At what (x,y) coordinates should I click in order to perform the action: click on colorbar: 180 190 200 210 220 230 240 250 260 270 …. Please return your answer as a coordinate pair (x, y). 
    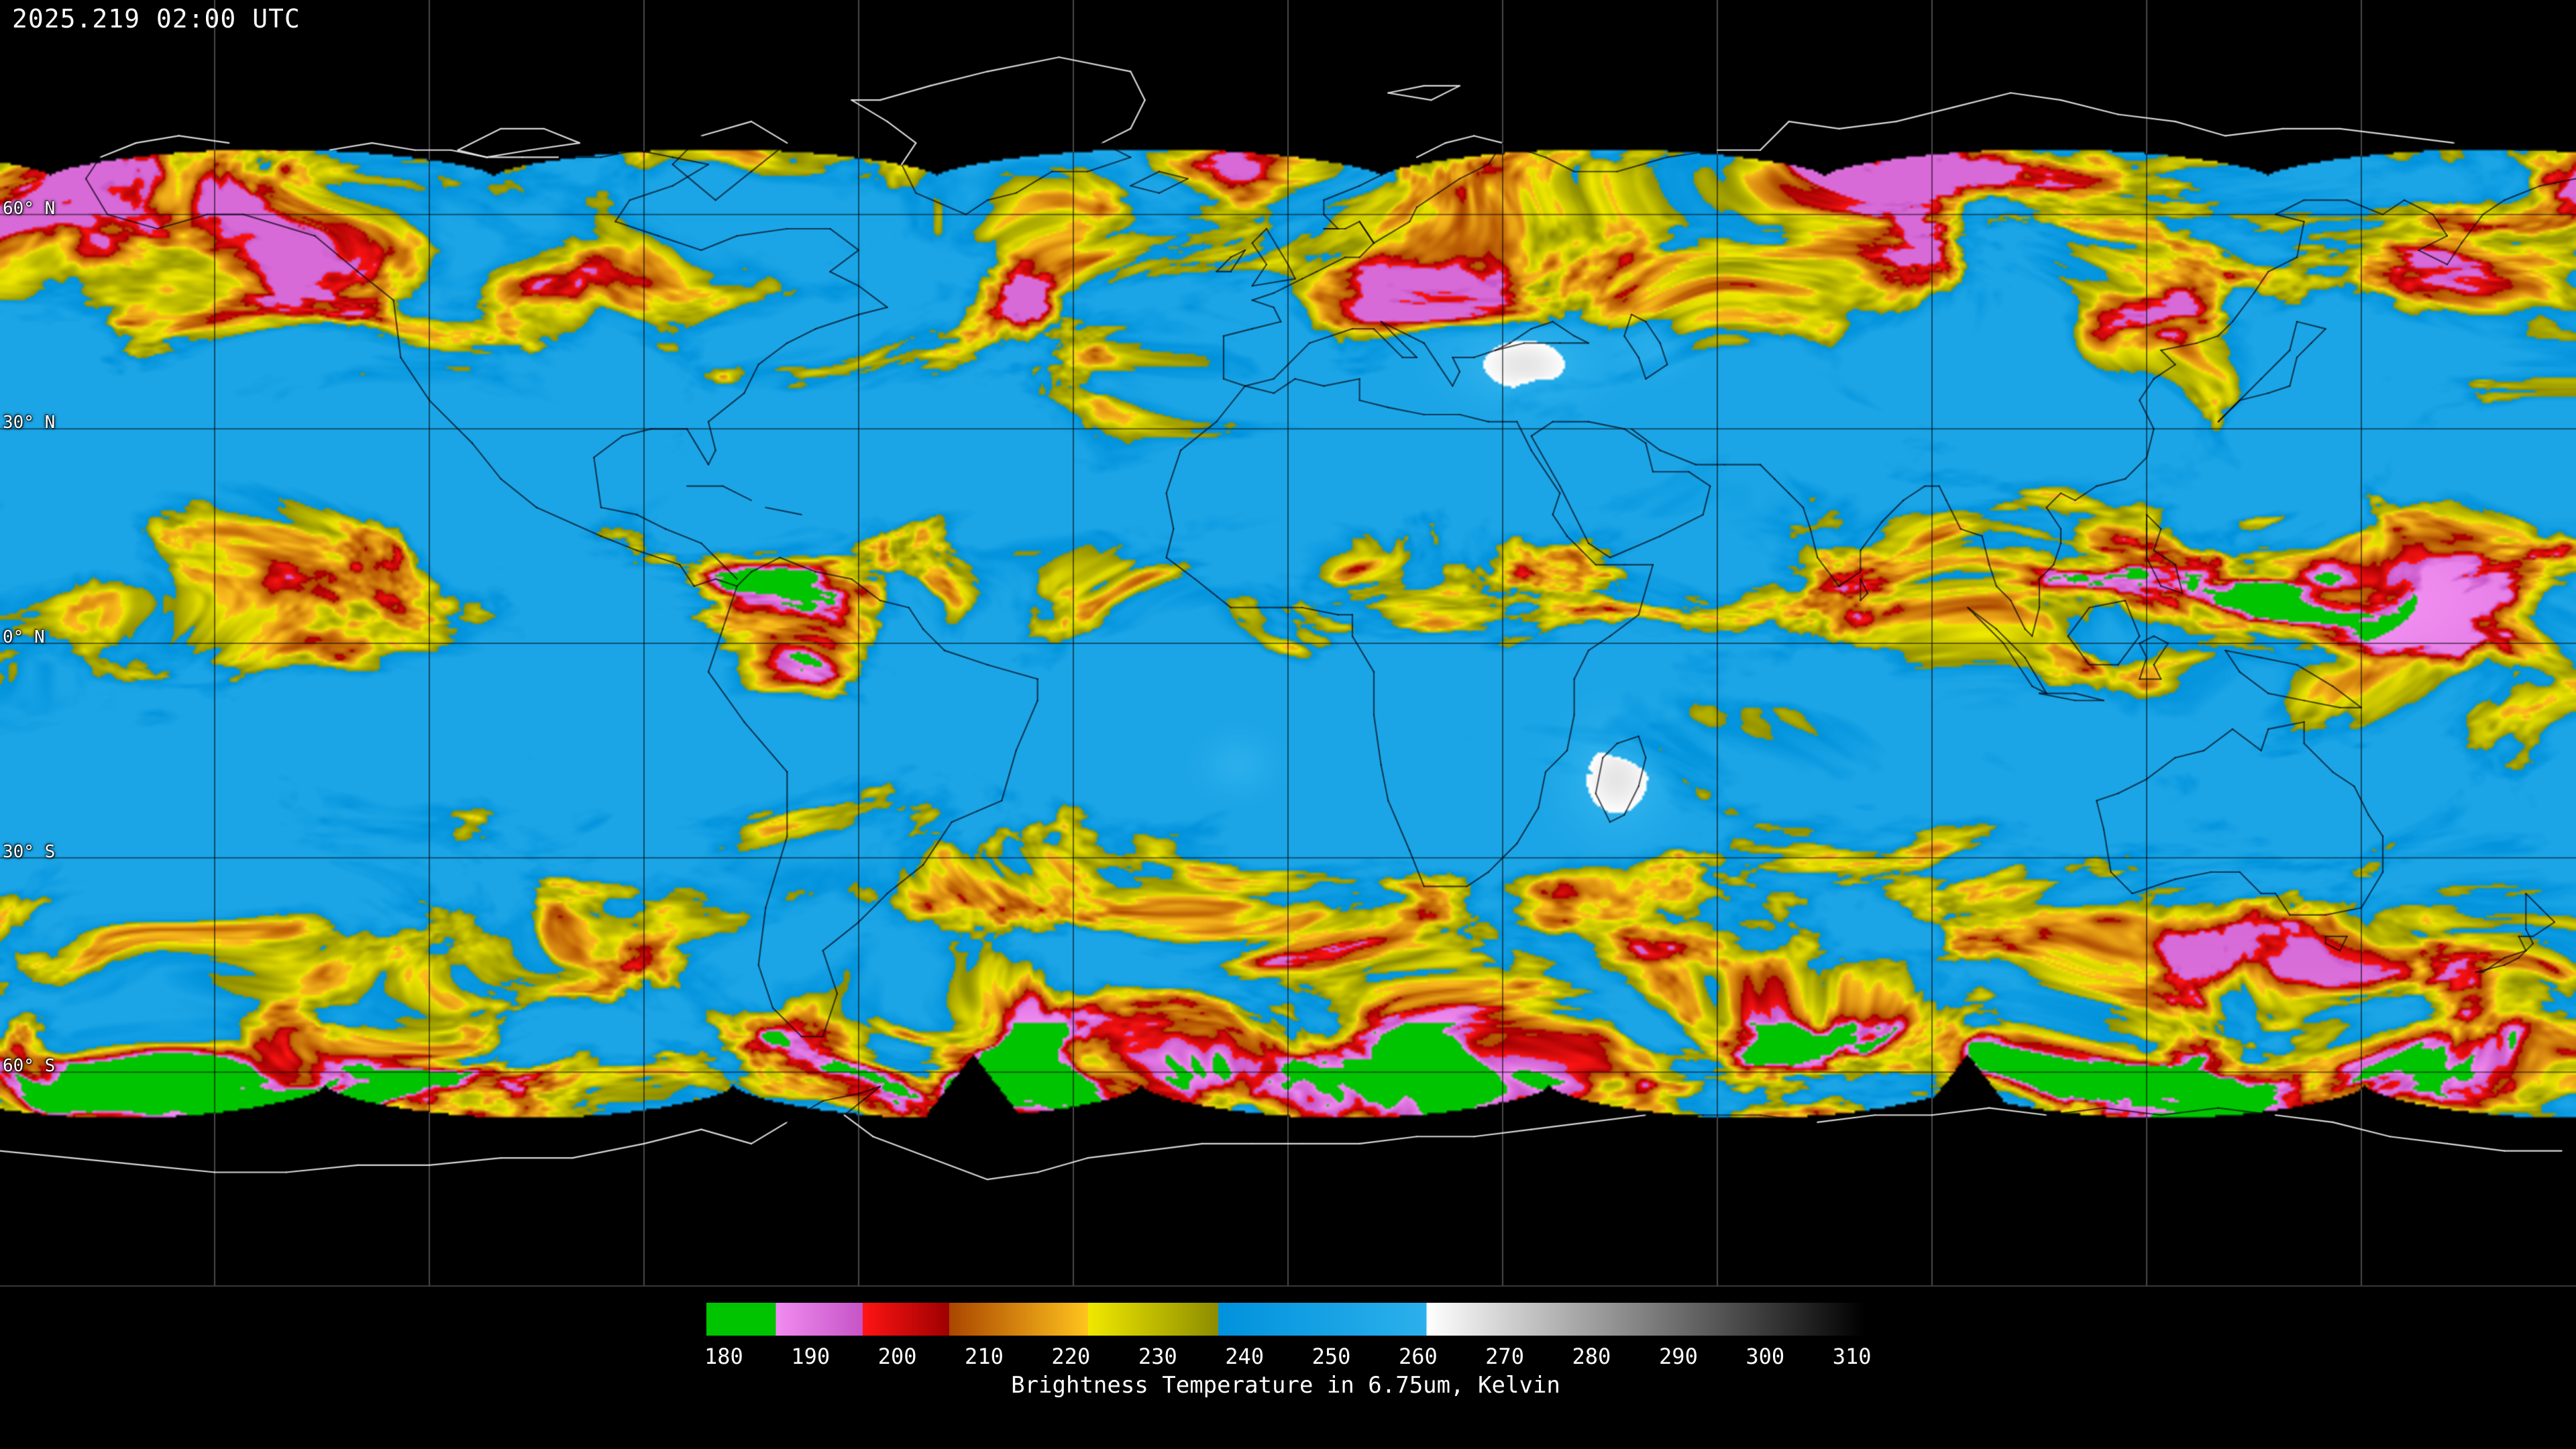
    Looking at the image, I should click on (1288, 1351).